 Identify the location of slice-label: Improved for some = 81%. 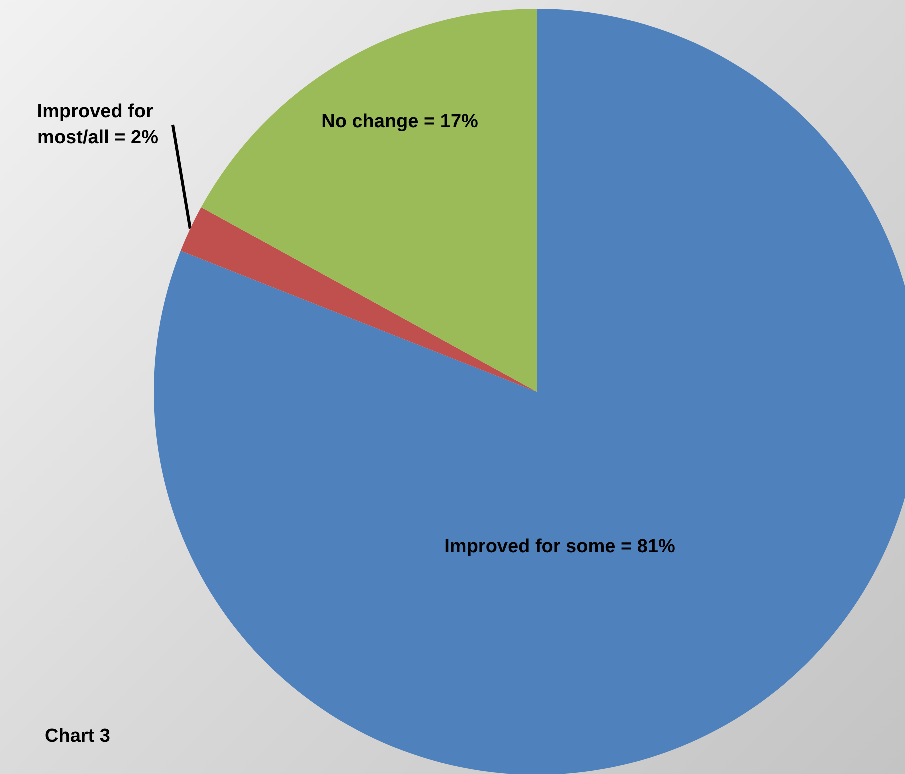
(560, 547).